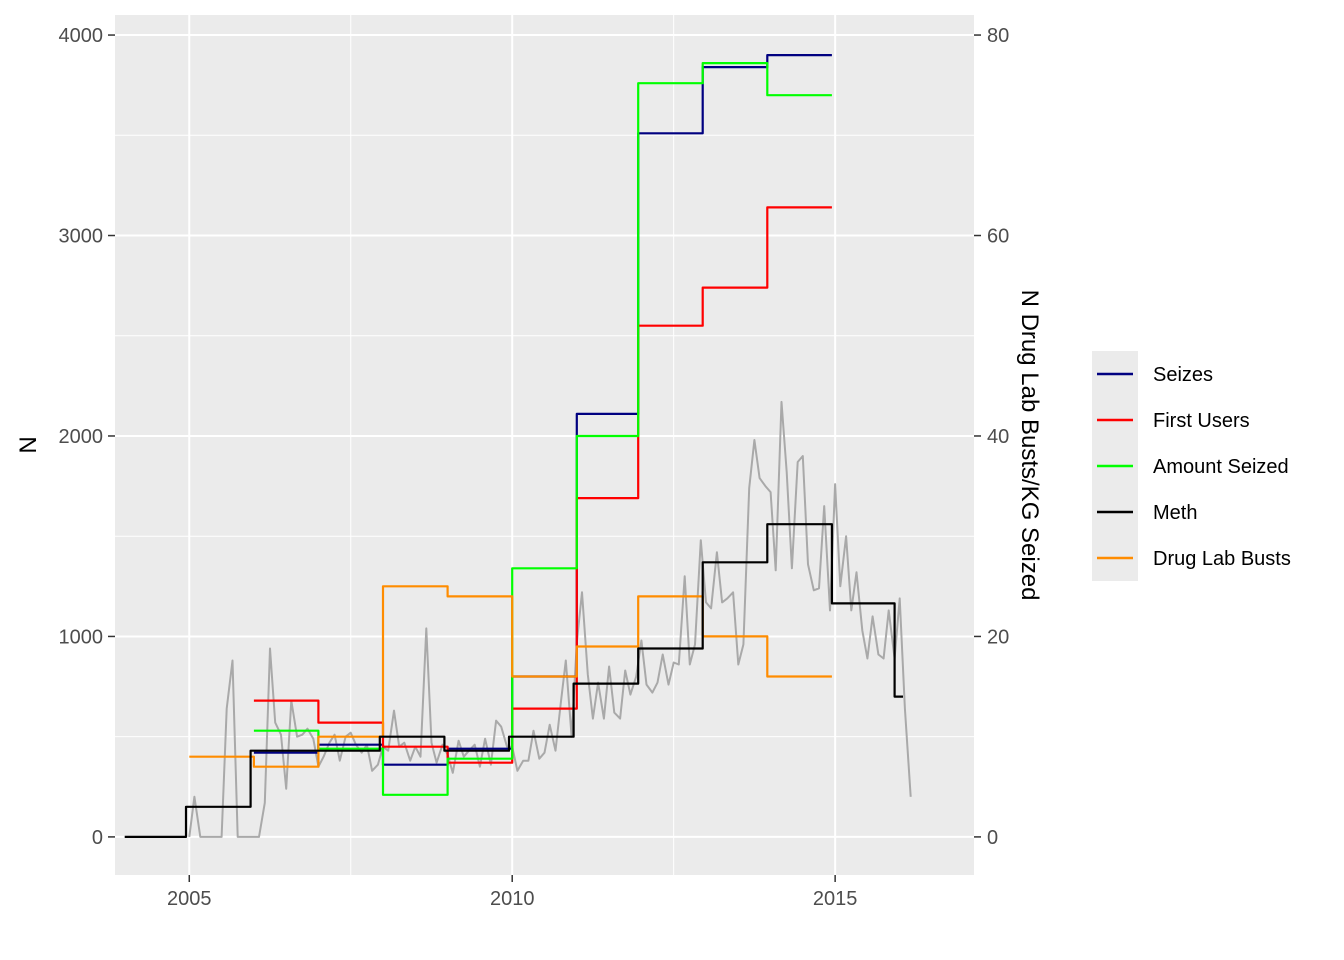  Describe the element at coordinates (998, 36) in the screenshot. I see `y2-tick-label: 80` at that location.